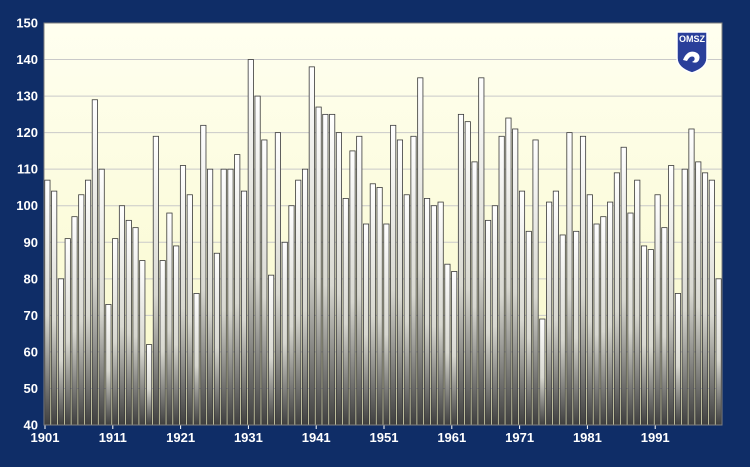 The image size is (750, 467). Describe the element at coordinates (692, 52) in the screenshot. I see `omsz-logo-icon: OMSZ` at that location.